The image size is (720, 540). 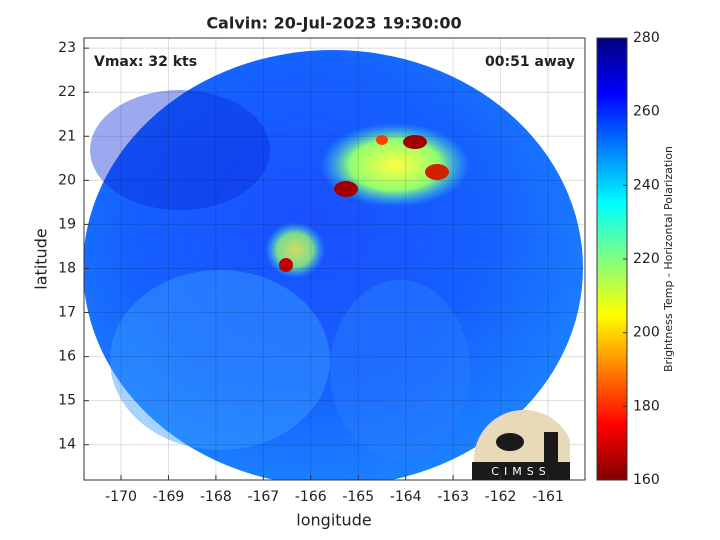 What do you see at coordinates (453, 497) in the screenshot?
I see `x-tick-label: -163` at bounding box center [453, 497].